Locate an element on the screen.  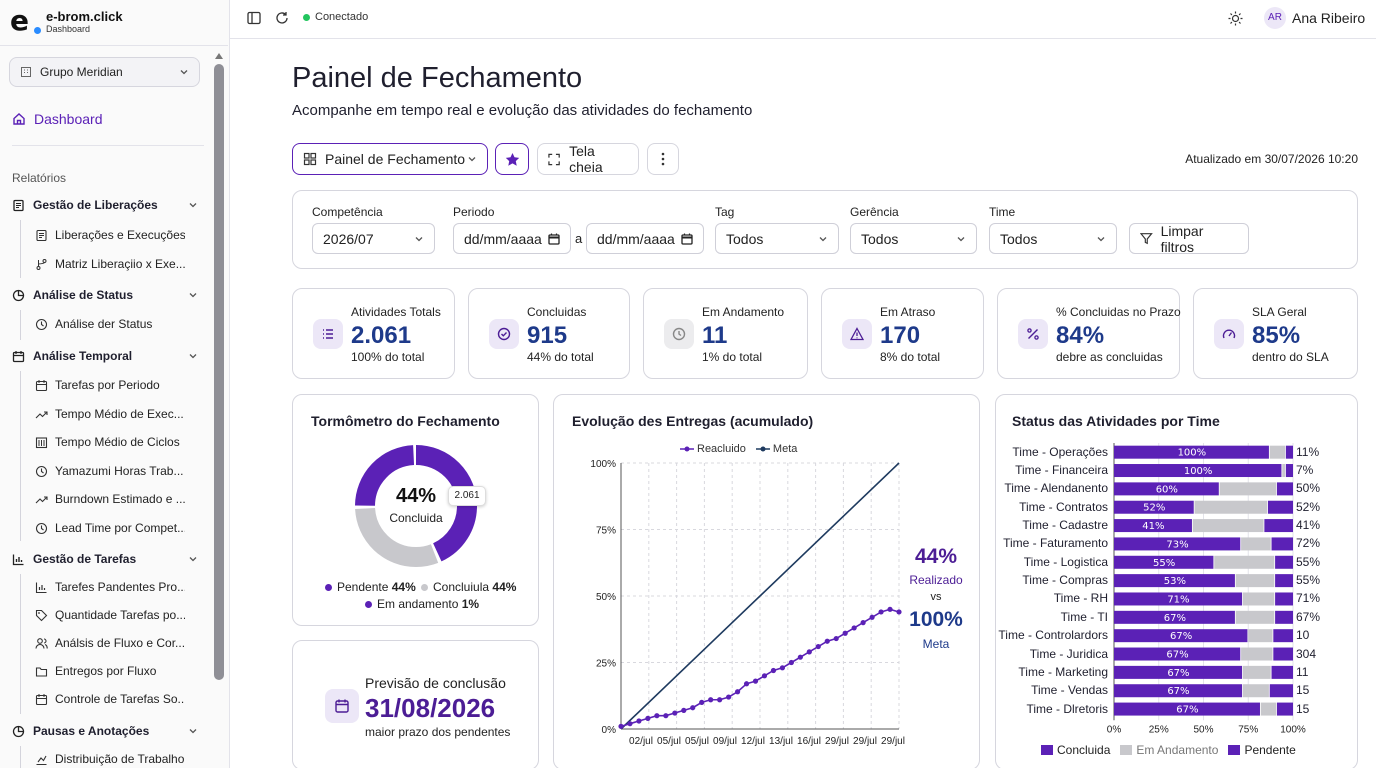
sidebar-item: Análise der Status is located at coordinates (110, 324).